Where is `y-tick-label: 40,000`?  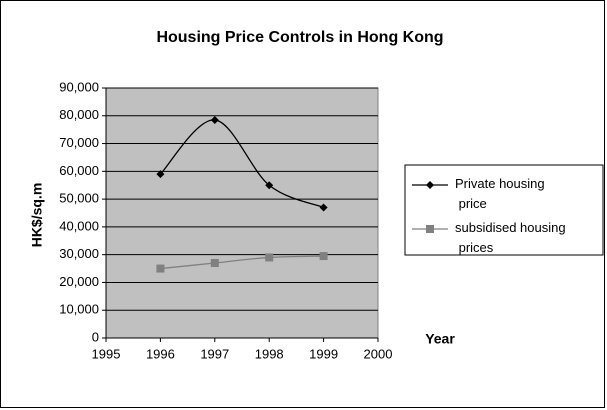 y-tick-label: 40,000 is located at coordinates (79, 225).